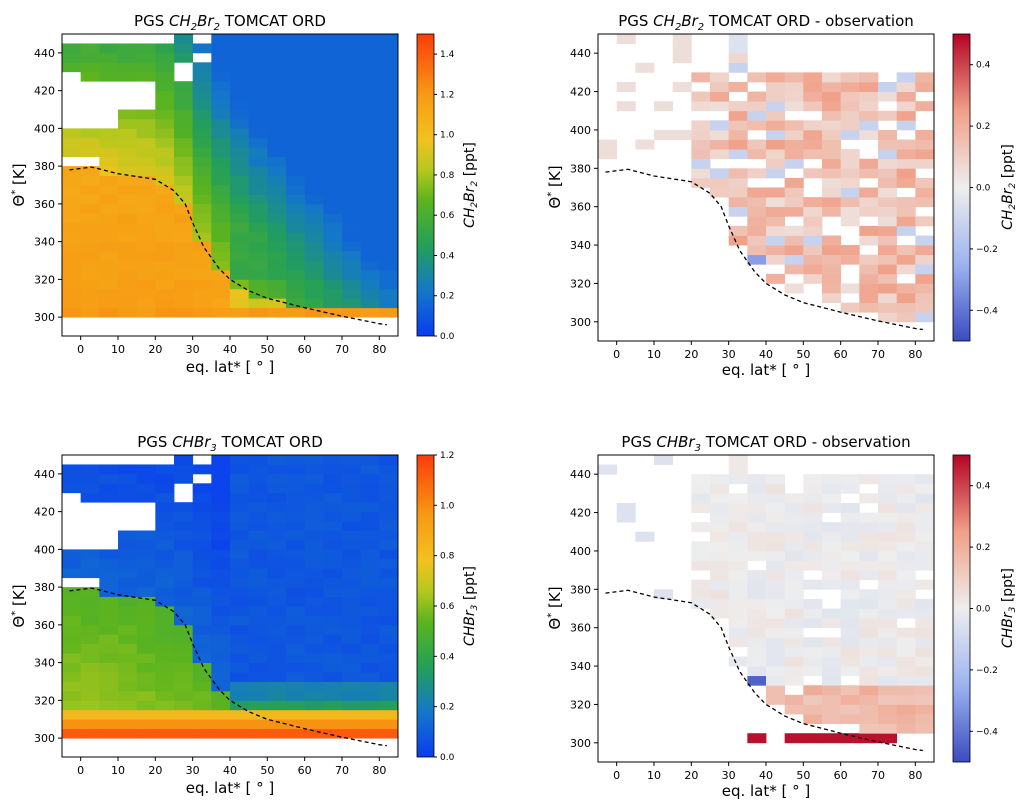 The height and width of the screenshot is (801, 1019). I want to click on colorbar-tick-label: 1.0, so click(447, 506).